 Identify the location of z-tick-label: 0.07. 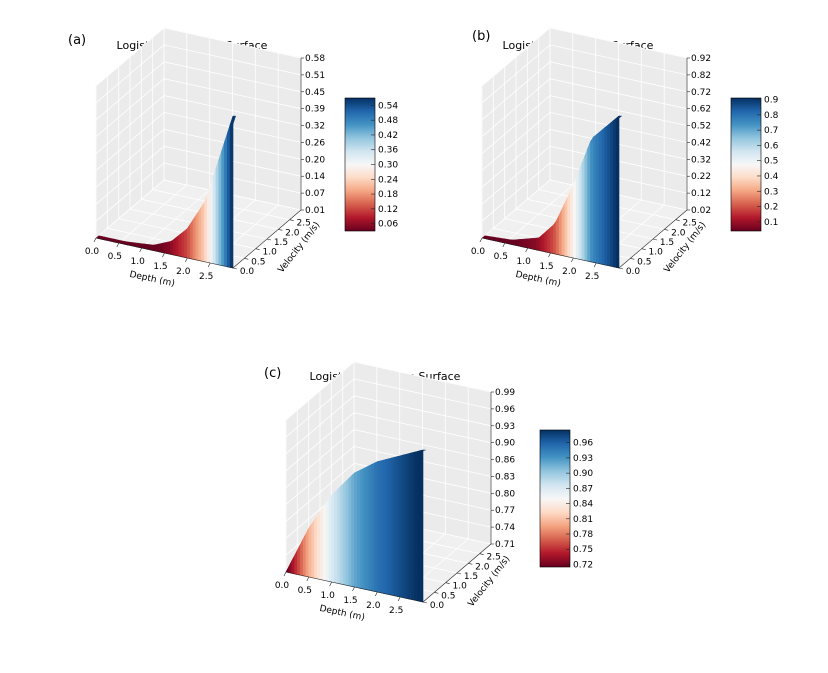
(315, 194).